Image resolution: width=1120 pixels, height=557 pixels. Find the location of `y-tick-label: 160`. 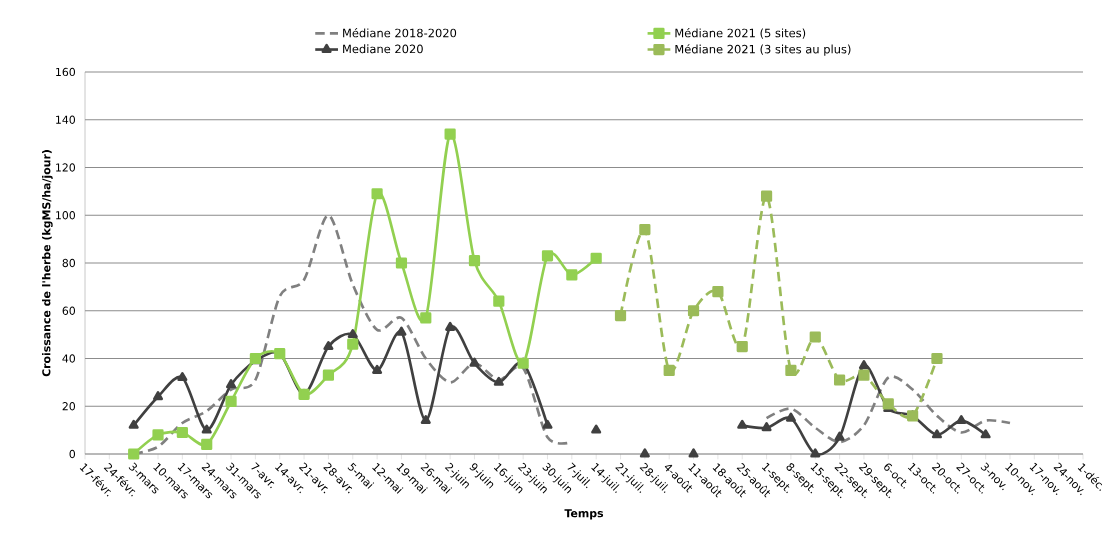

y-tick-label: 160 is located at coordinates (66, 72).